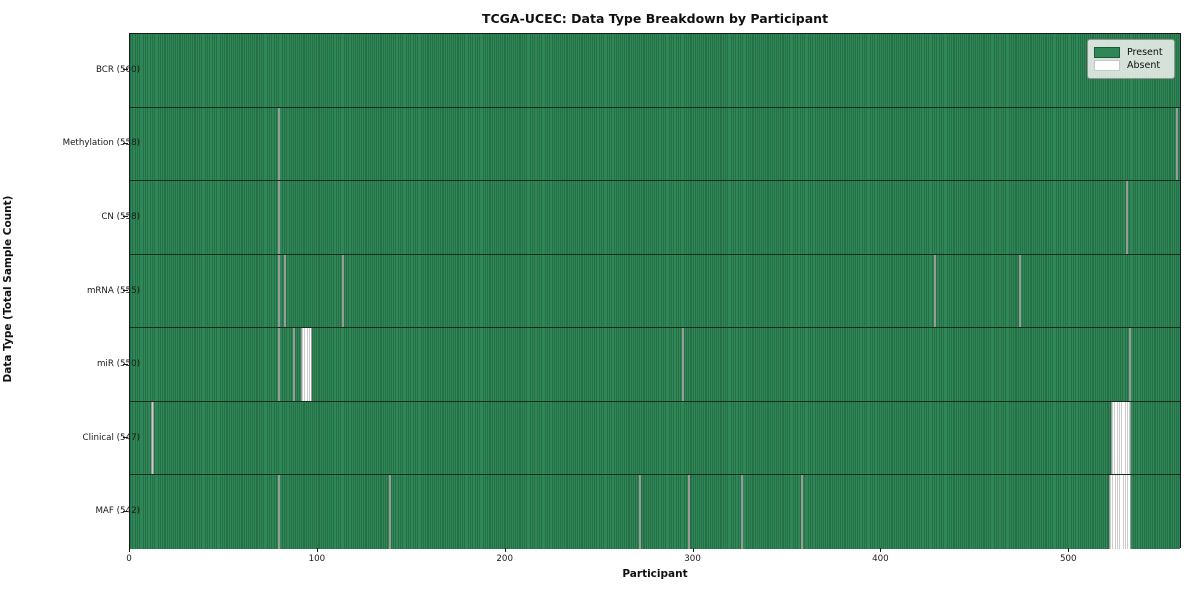  I want to click on present-swatch, so click(1107, 52).